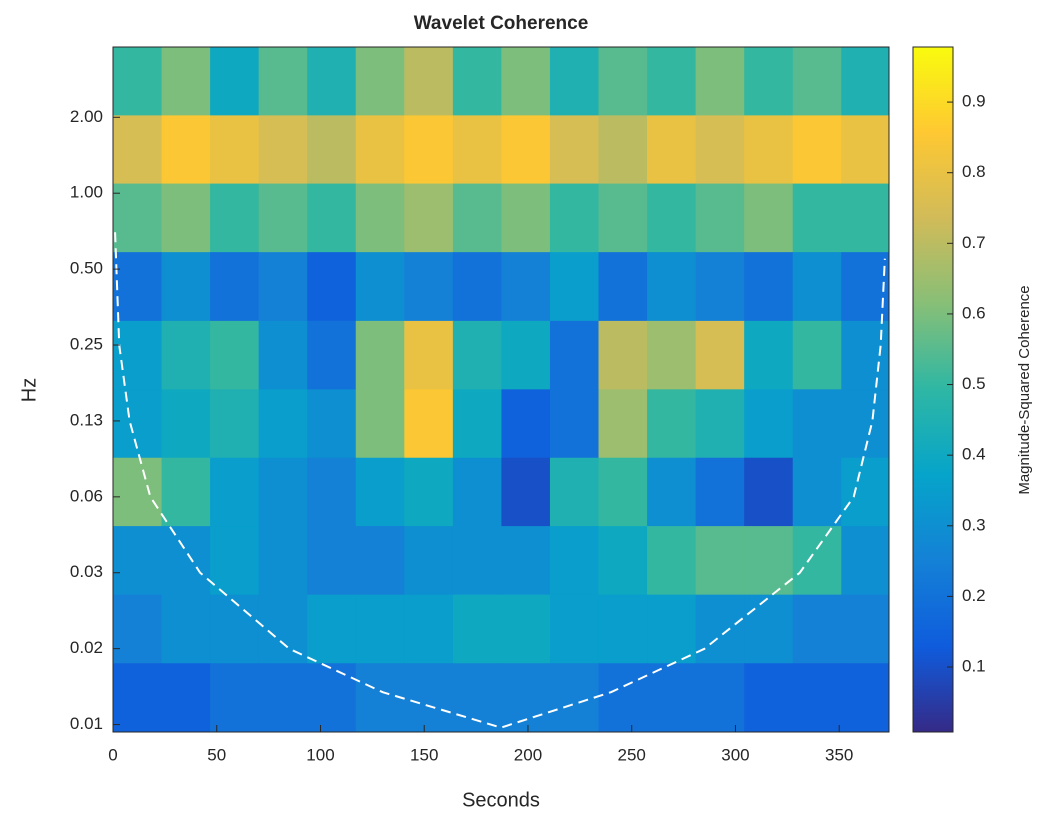 The image size is (1039, 815). What do you see at coordinates (974, 595) in the screenshot?
I see `colorbar-tick-label: 0.2` at bounding box center [974, 595].